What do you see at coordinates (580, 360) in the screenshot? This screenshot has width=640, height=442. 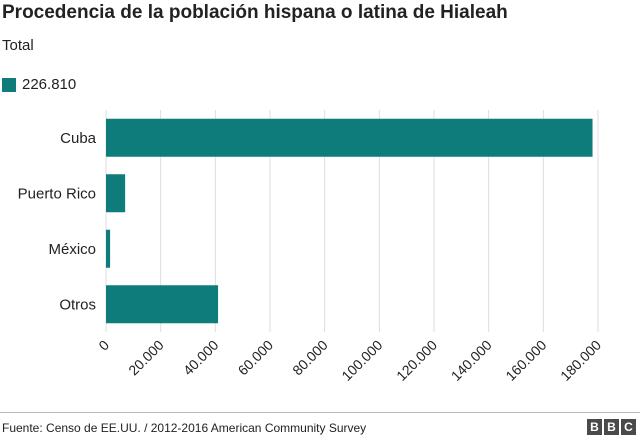 I see `x-tick-label: 180.000` at bounding box center [580, 360].